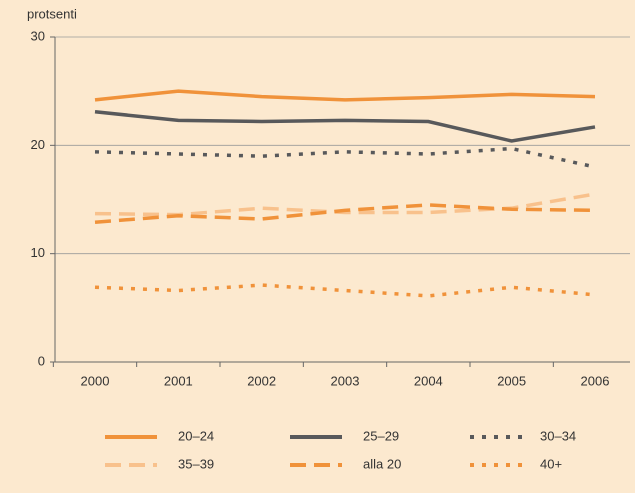  I want to click on legend-label: 40+, so click(551, 463).